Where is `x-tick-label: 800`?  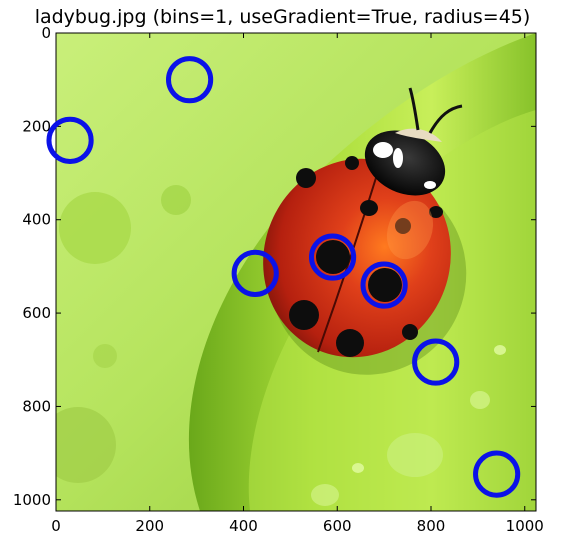 x-tick-label: 800 is located at coordinates (431, 526).